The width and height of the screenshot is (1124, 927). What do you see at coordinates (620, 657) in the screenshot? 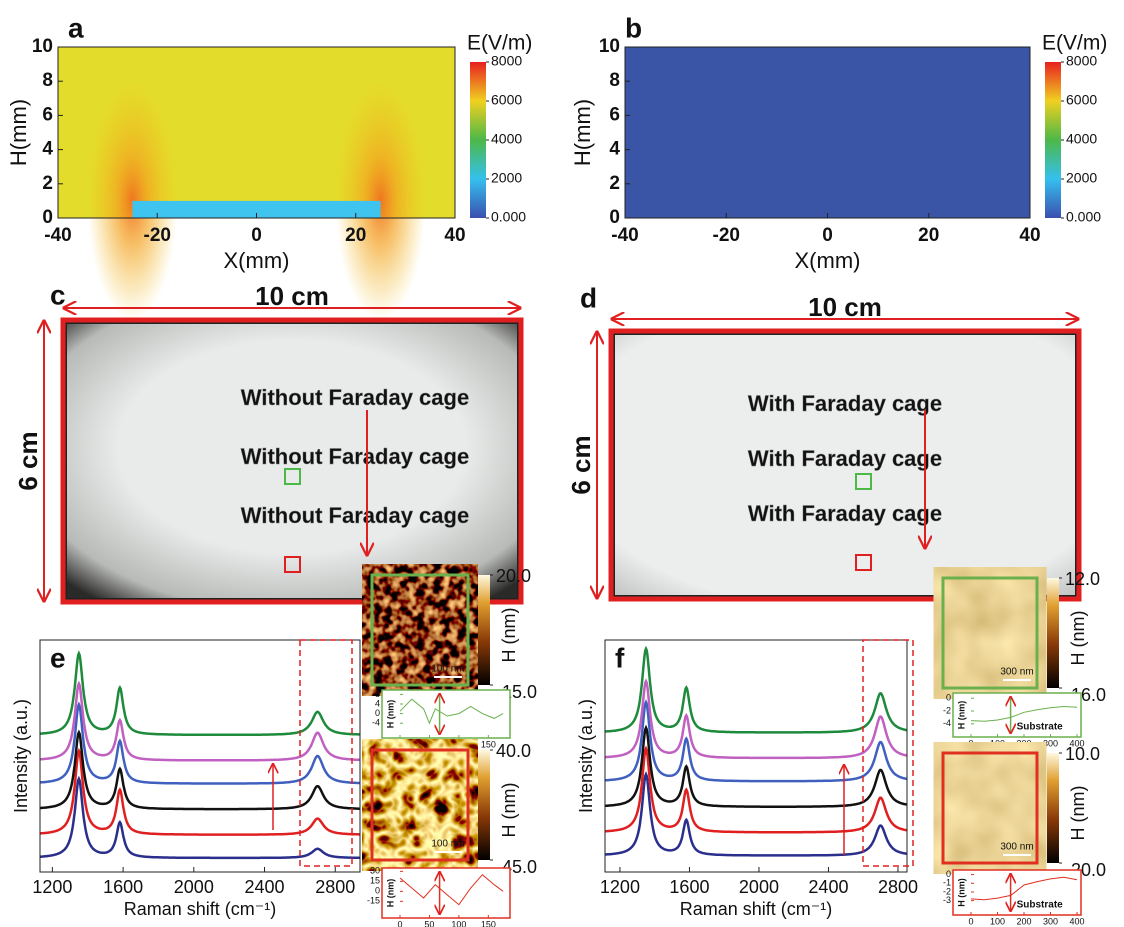
I see `panel-label: f` at bounding box center [620, 657].